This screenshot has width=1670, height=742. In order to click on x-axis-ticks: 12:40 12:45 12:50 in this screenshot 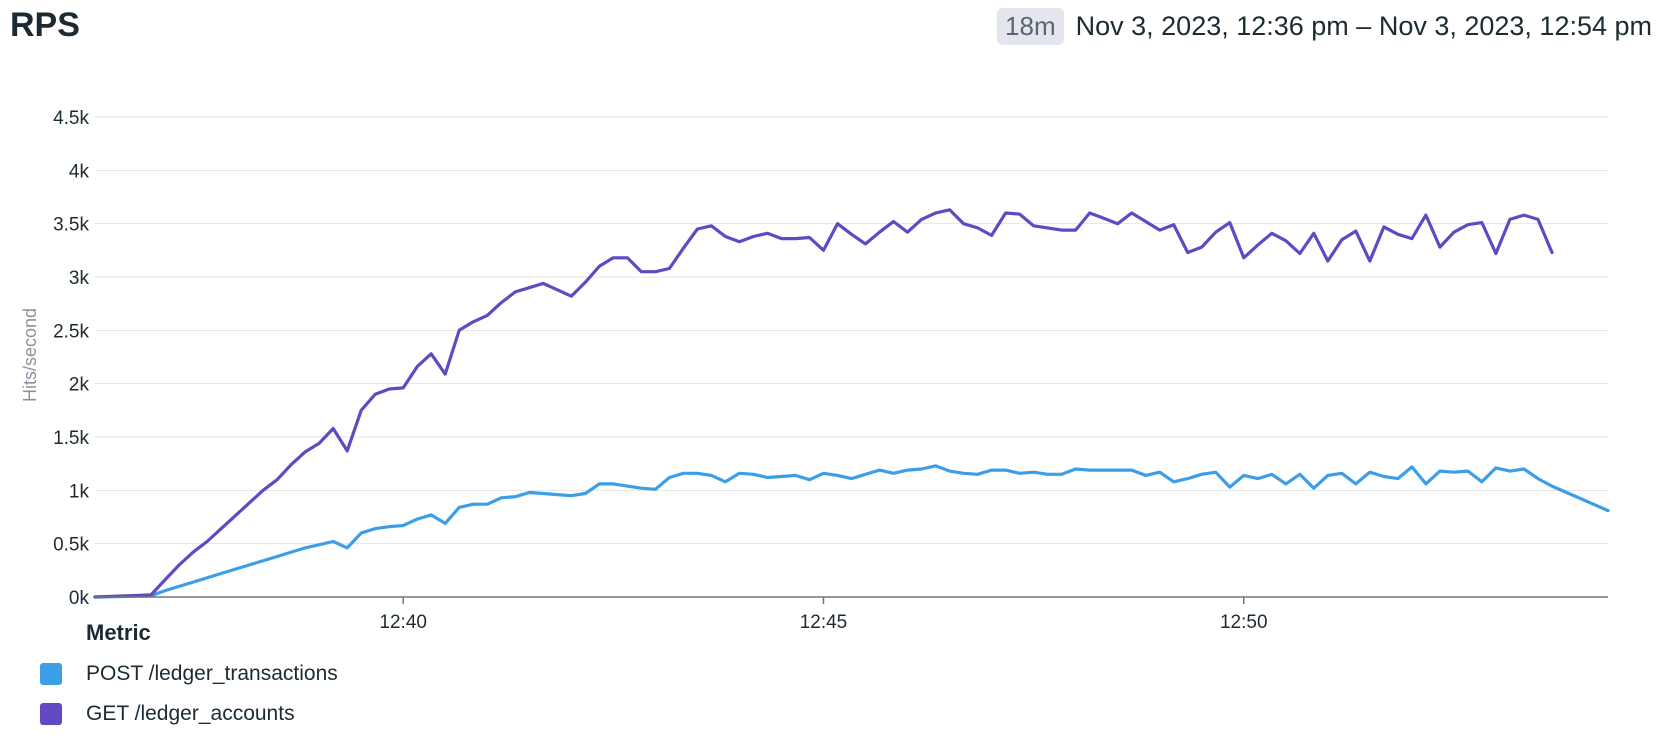, I will do `click(823, 615)`.